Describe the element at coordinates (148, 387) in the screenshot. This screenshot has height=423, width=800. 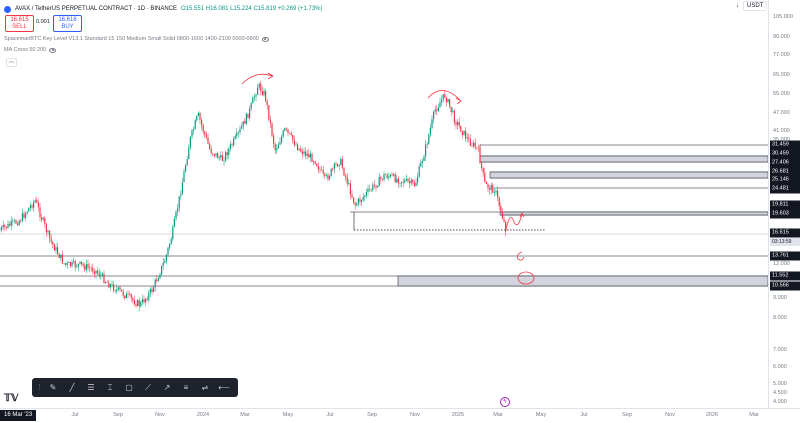
I see `path-icon: ⟋` at that location.